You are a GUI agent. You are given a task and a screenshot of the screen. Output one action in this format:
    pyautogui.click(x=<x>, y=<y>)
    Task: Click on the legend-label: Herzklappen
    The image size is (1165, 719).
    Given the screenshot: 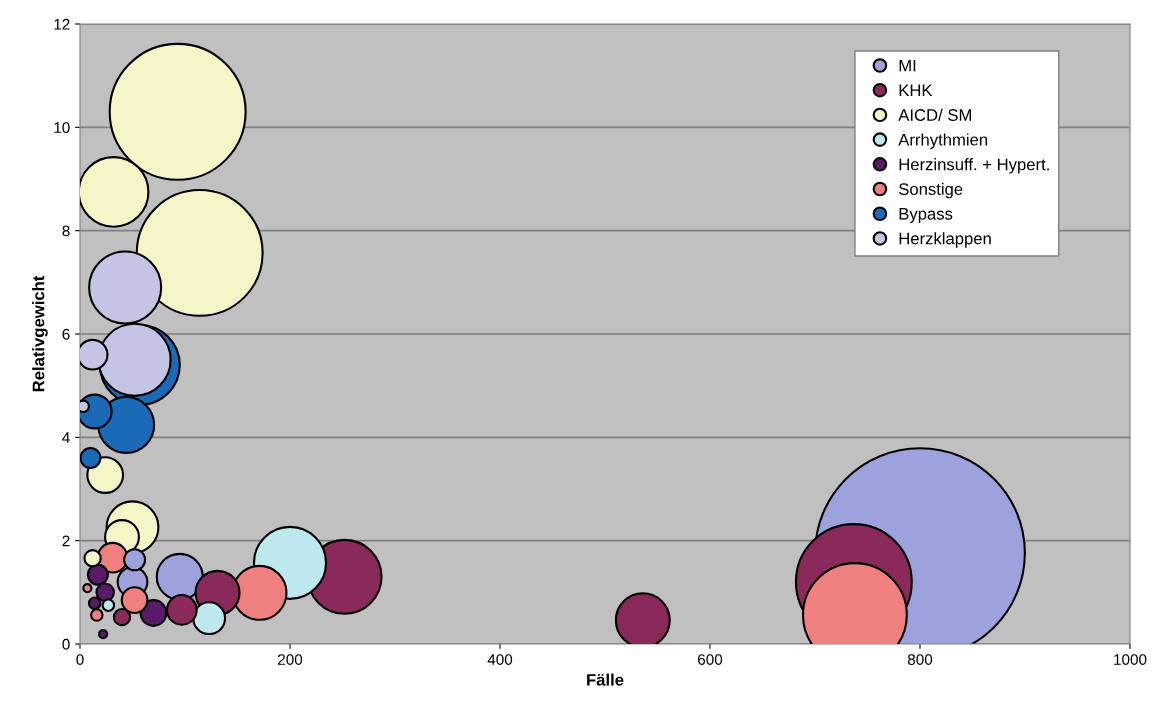 What is the action you would take?
    pyautogui.click(x=945, y=240)
    